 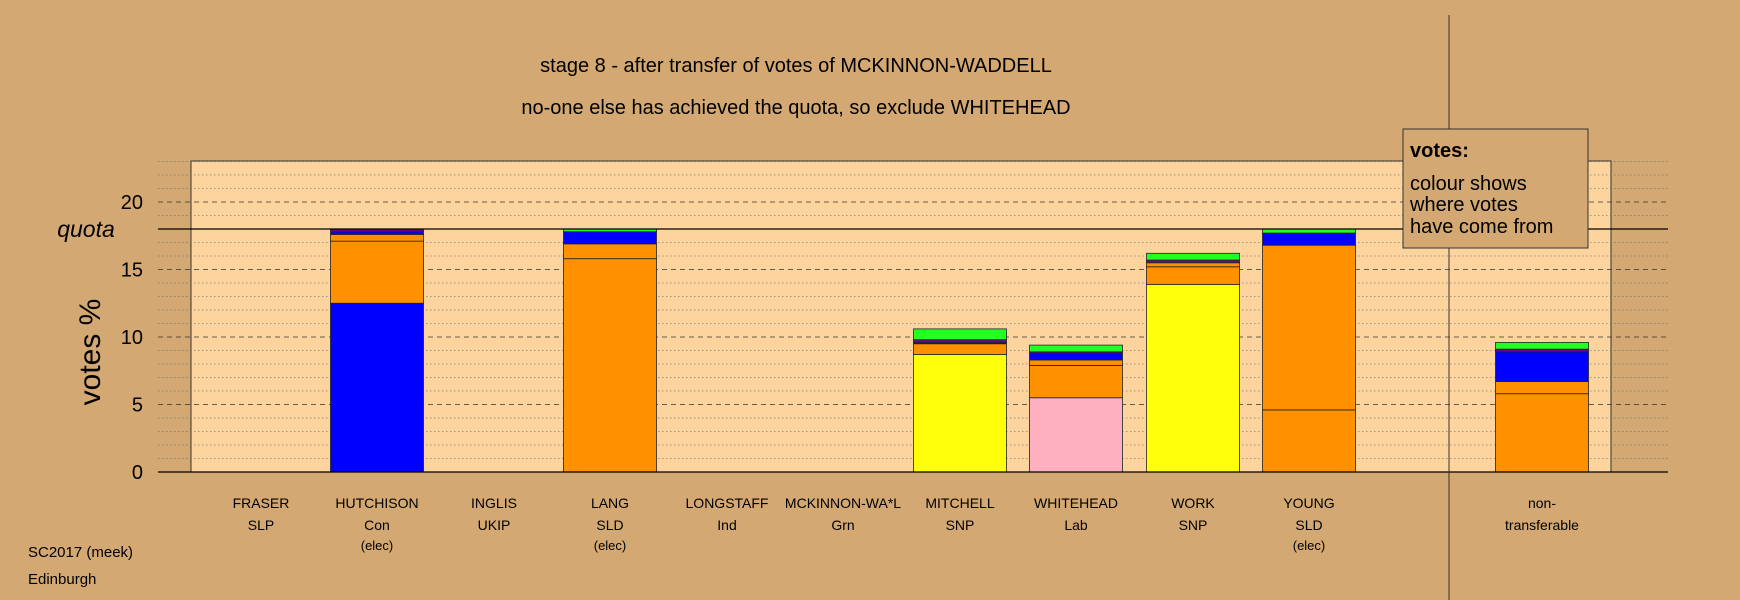 What do you see at coordinates (132, 203) in the screenshot?
I see `y-tick-label: 20` at bounding box center [132, 203].